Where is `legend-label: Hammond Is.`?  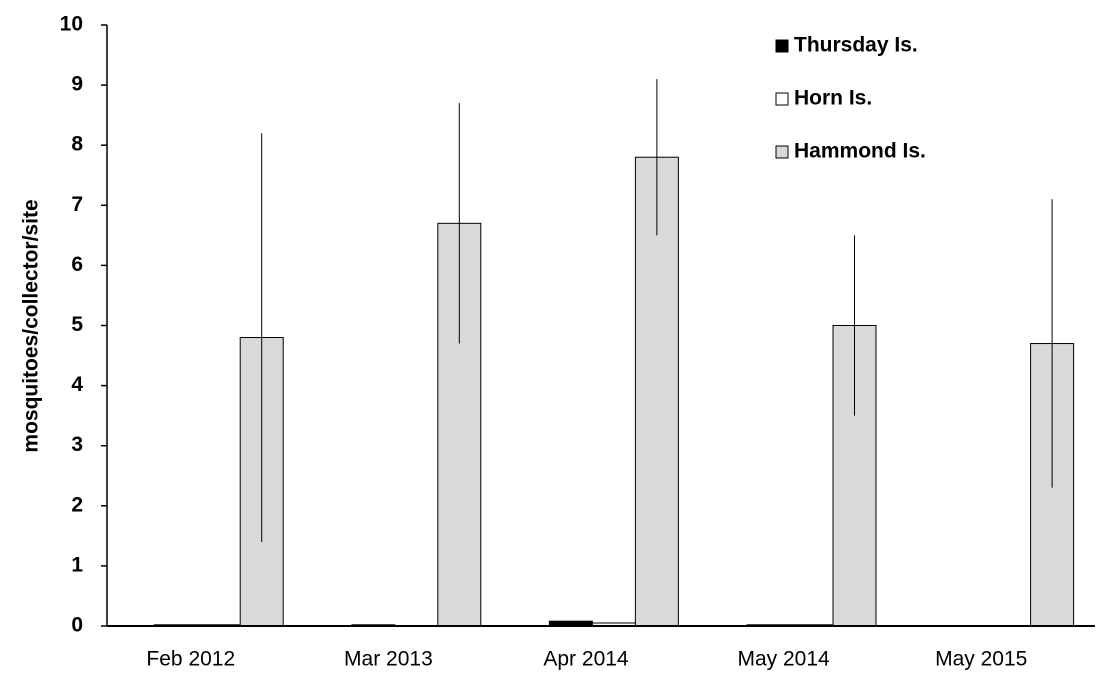 legend-label: Hammond Is. is located at coordinates (860, 151).